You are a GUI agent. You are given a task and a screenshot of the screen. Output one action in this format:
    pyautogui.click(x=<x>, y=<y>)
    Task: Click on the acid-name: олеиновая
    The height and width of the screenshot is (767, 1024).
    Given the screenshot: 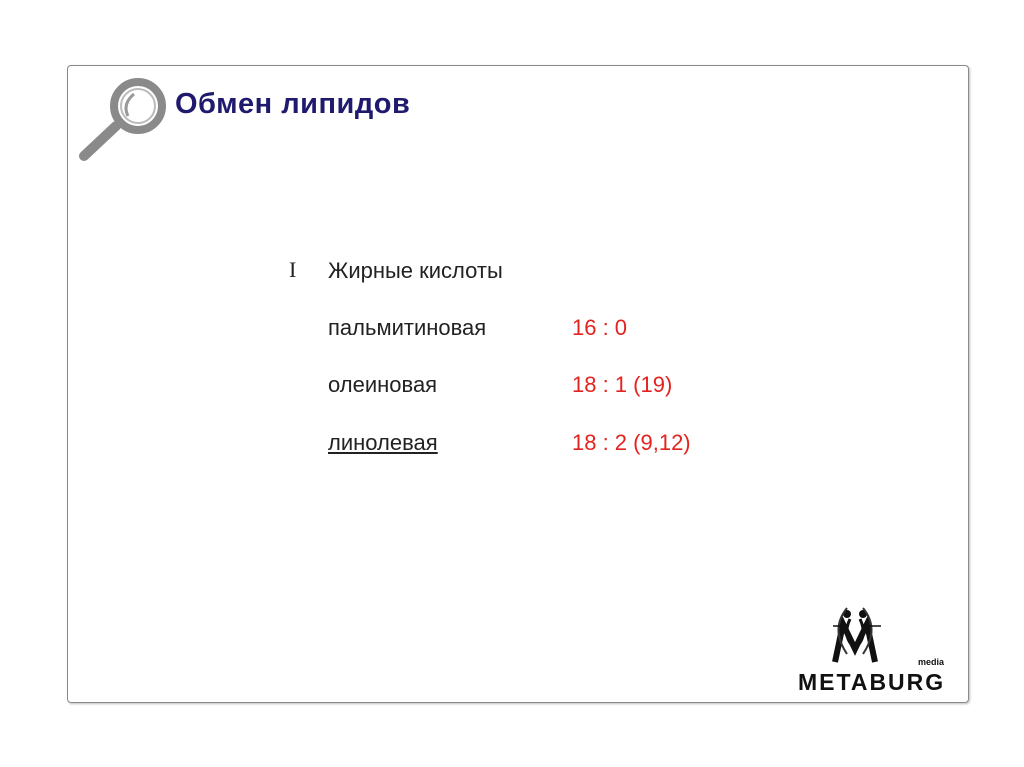 What is the action you would take?
    pyautogui.click(x=383, y=384)
    